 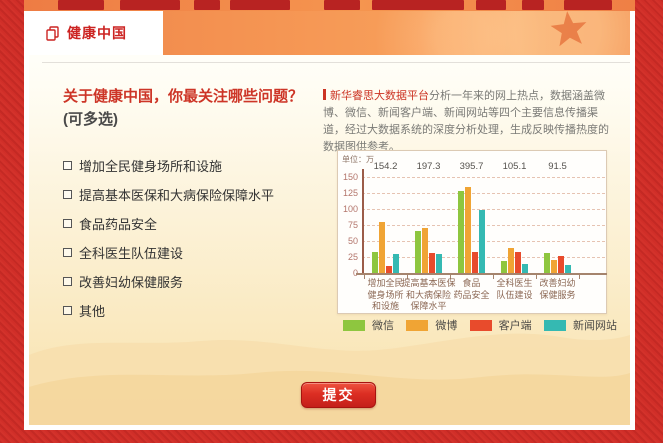 What do you see at coordinates (348, 273) in the screenshot?
I see `y-axis-tick: 0` at bounding box center [348, 273].